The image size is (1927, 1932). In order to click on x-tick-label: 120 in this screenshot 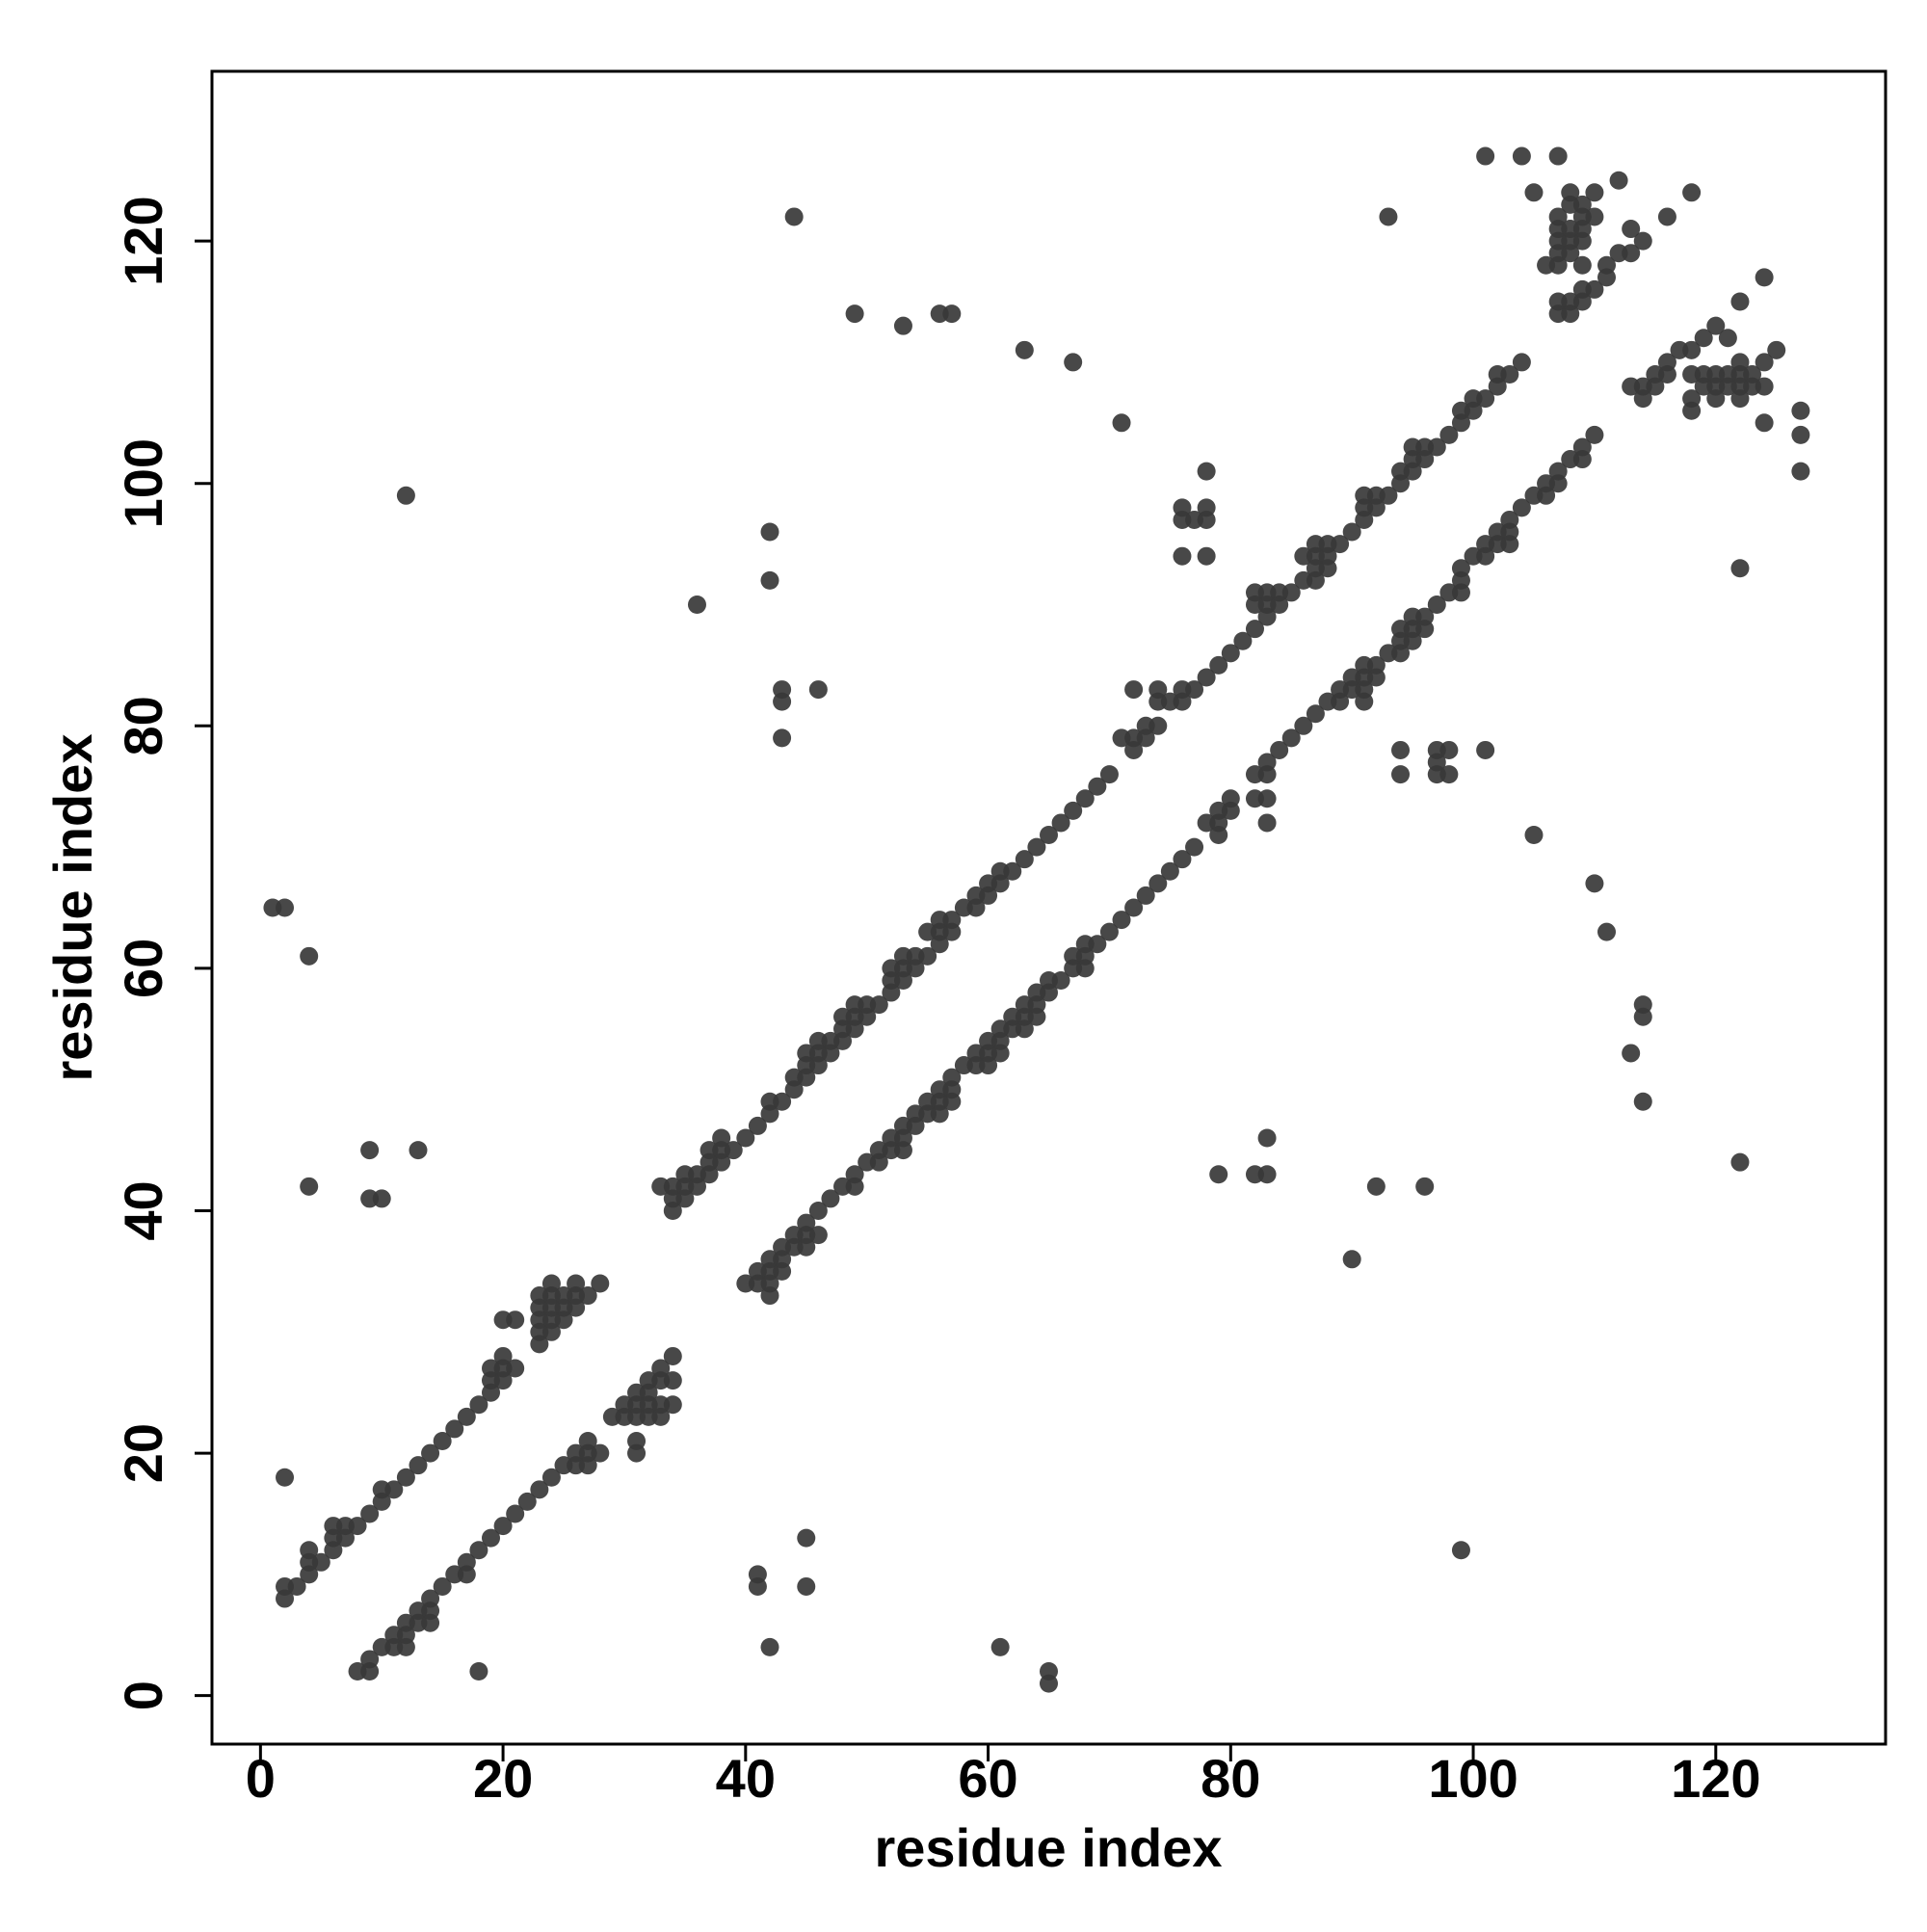, I will do `click(1715, 1778)`.